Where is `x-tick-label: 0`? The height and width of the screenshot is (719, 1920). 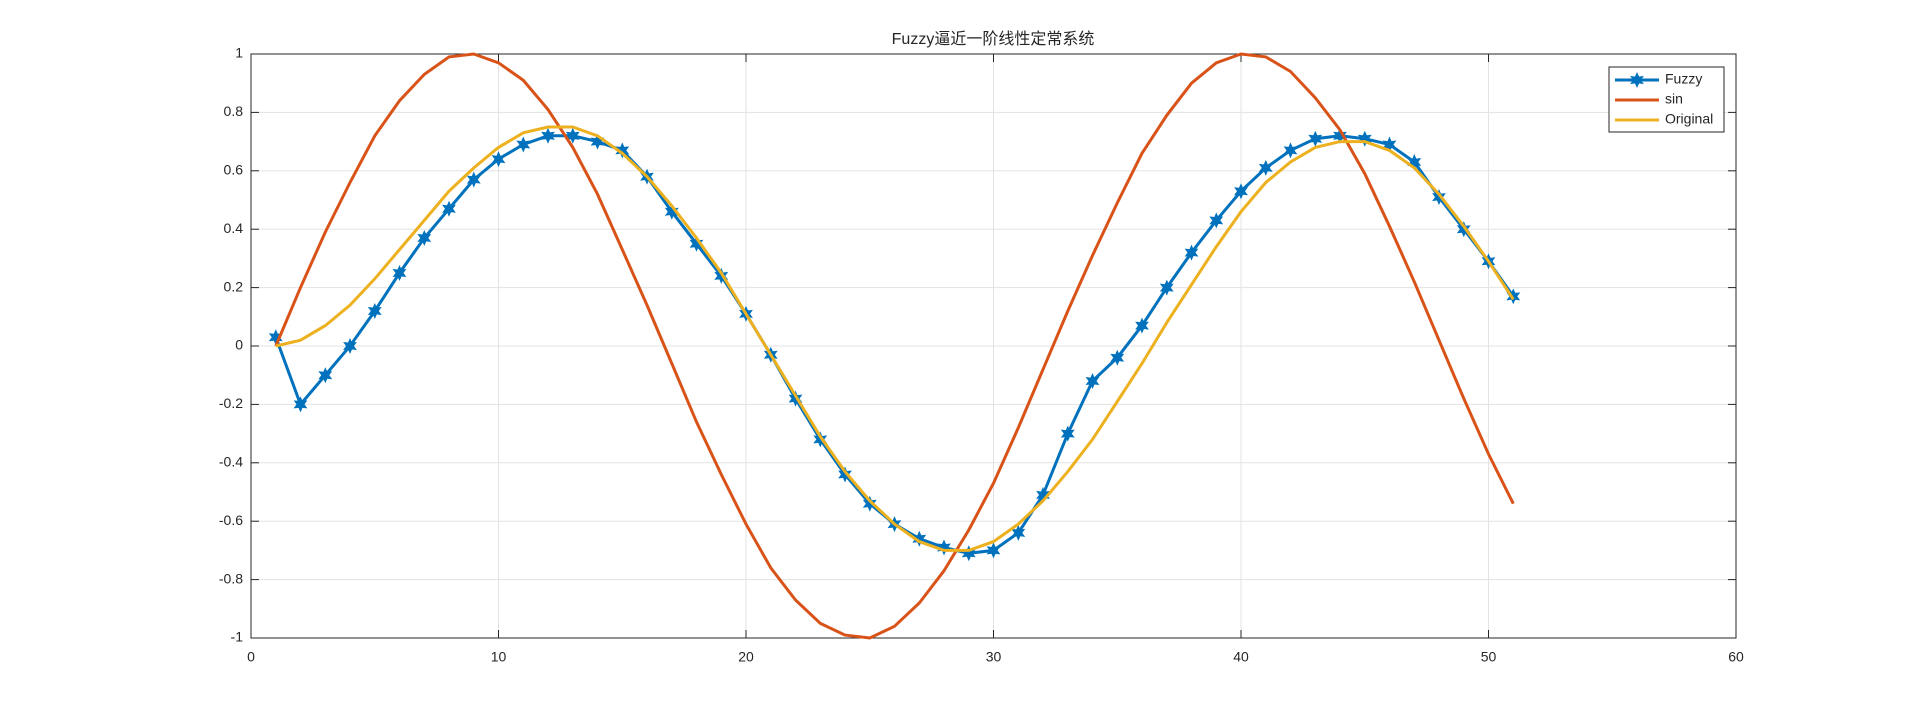 x-tick-label: 0 is located at coordinates (251, 657).